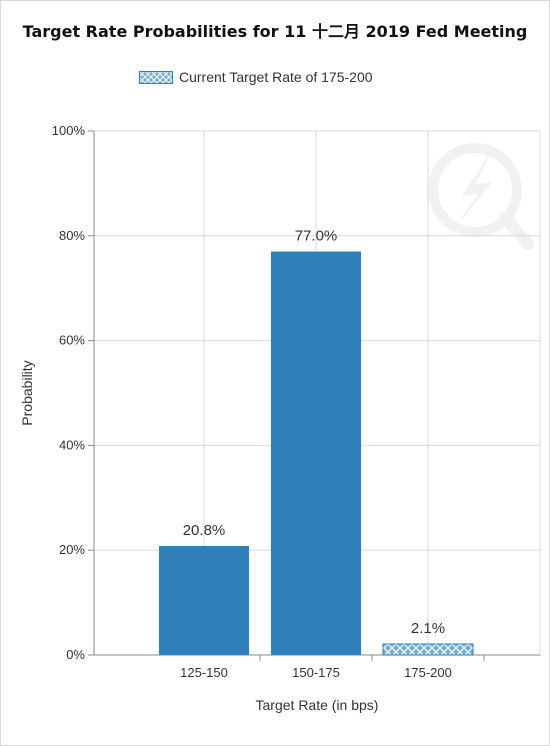 This screenshot has width=550, height=746. What do you see at coordinates (72, 444) in the screenshot?
I see `y-tick-label: 40%` at bounding box center [72, 444].